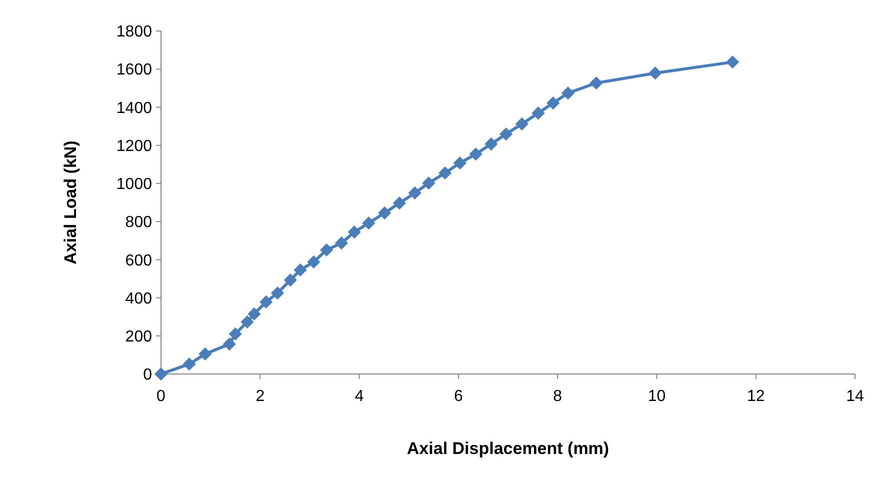  I want to click on y-tick-label: 200, so click(138, 337).